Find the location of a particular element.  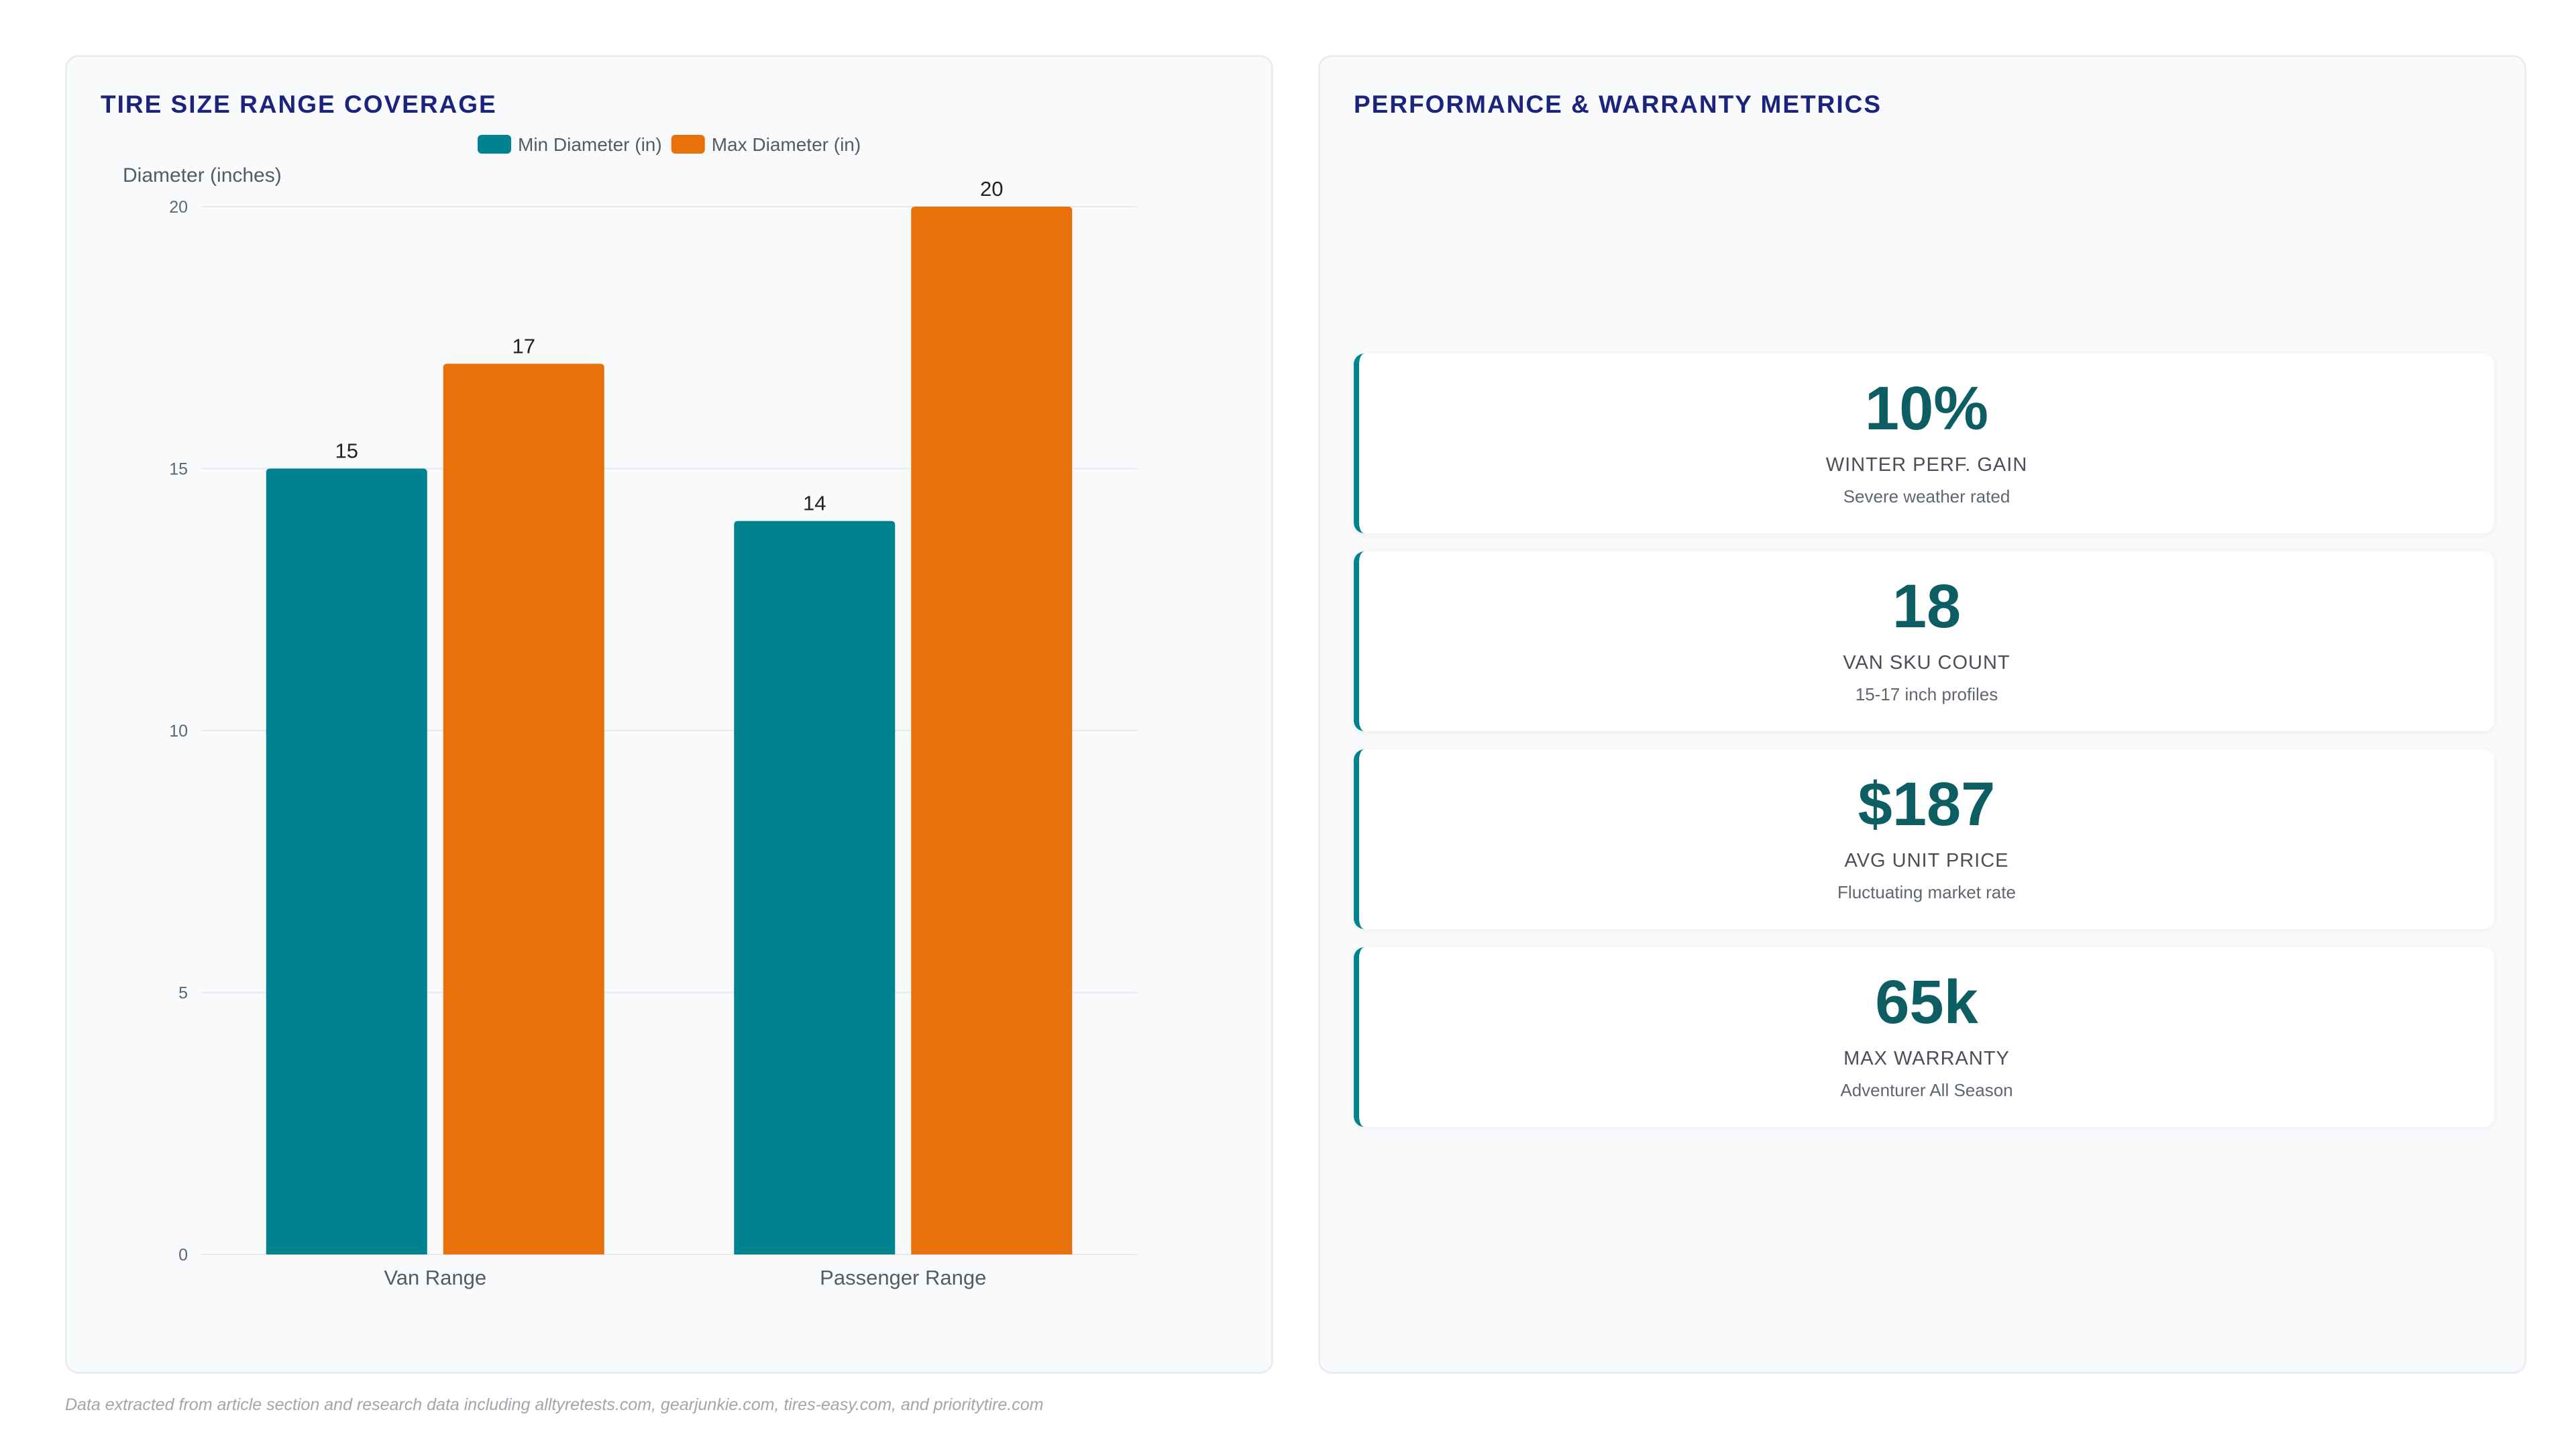

y-axis-label: Diameter (inches) is located at coordinates (202, 175).